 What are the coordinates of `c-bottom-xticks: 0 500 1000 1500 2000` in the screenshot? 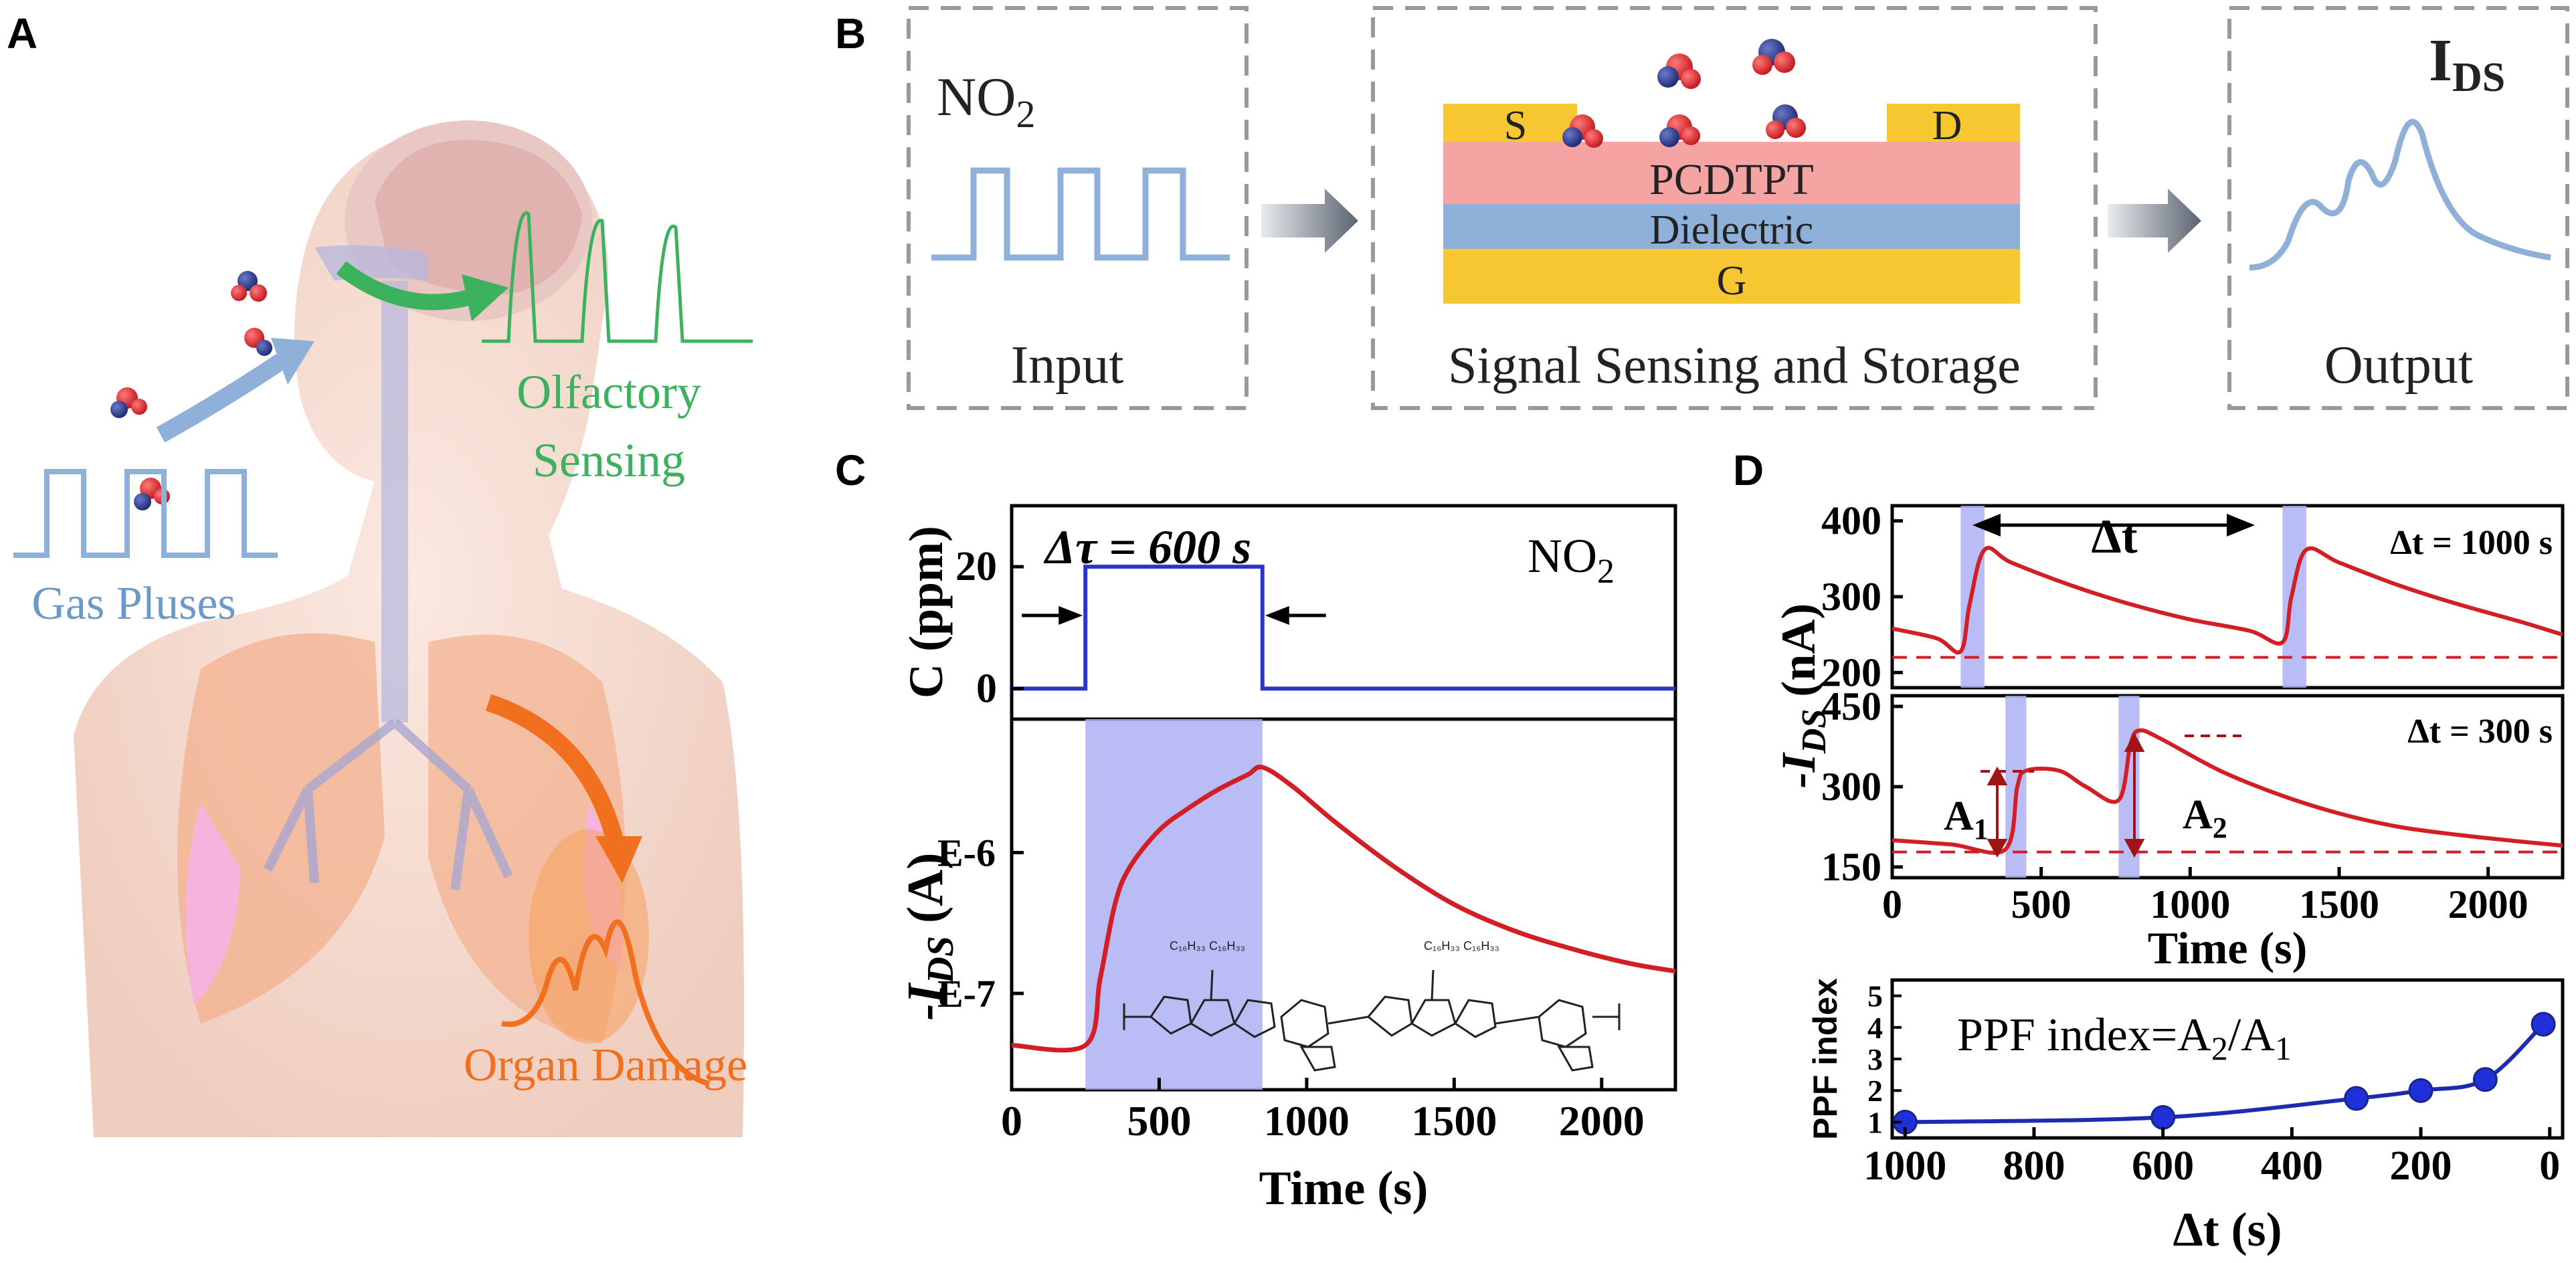 It's located at (1323, 1111).